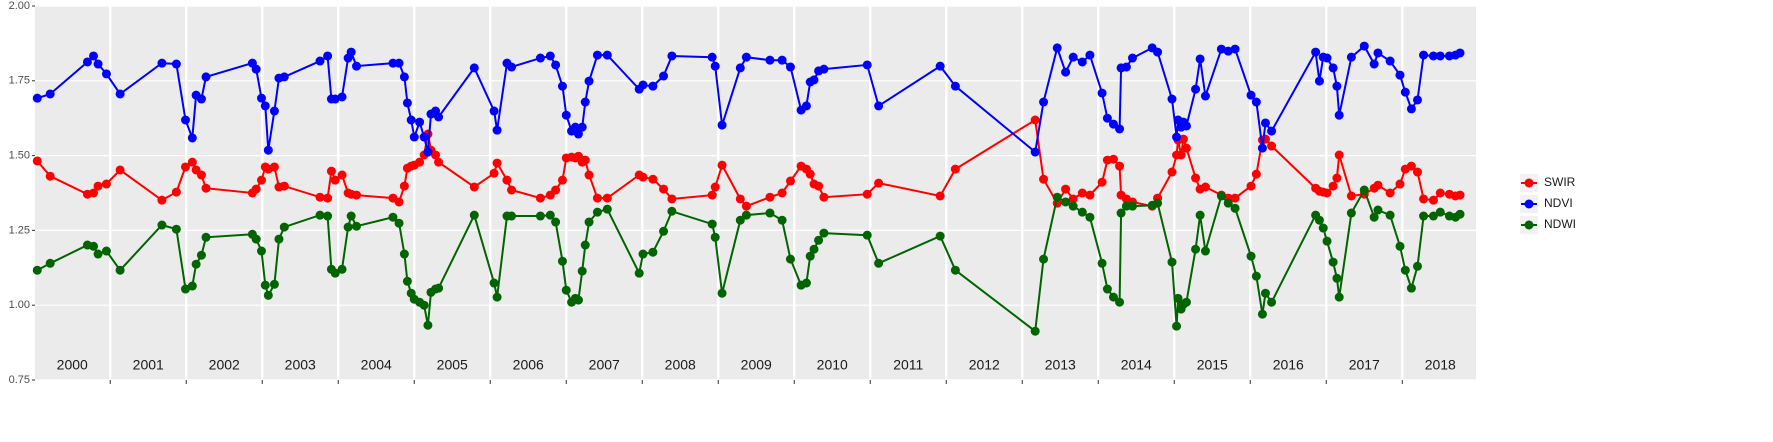 This screenshot has width=1773, height=442. What do you see at coordinates (19, 156) in the screenshot?
I see `y-tick-label: 1.50` at bounding box center [19, 156].